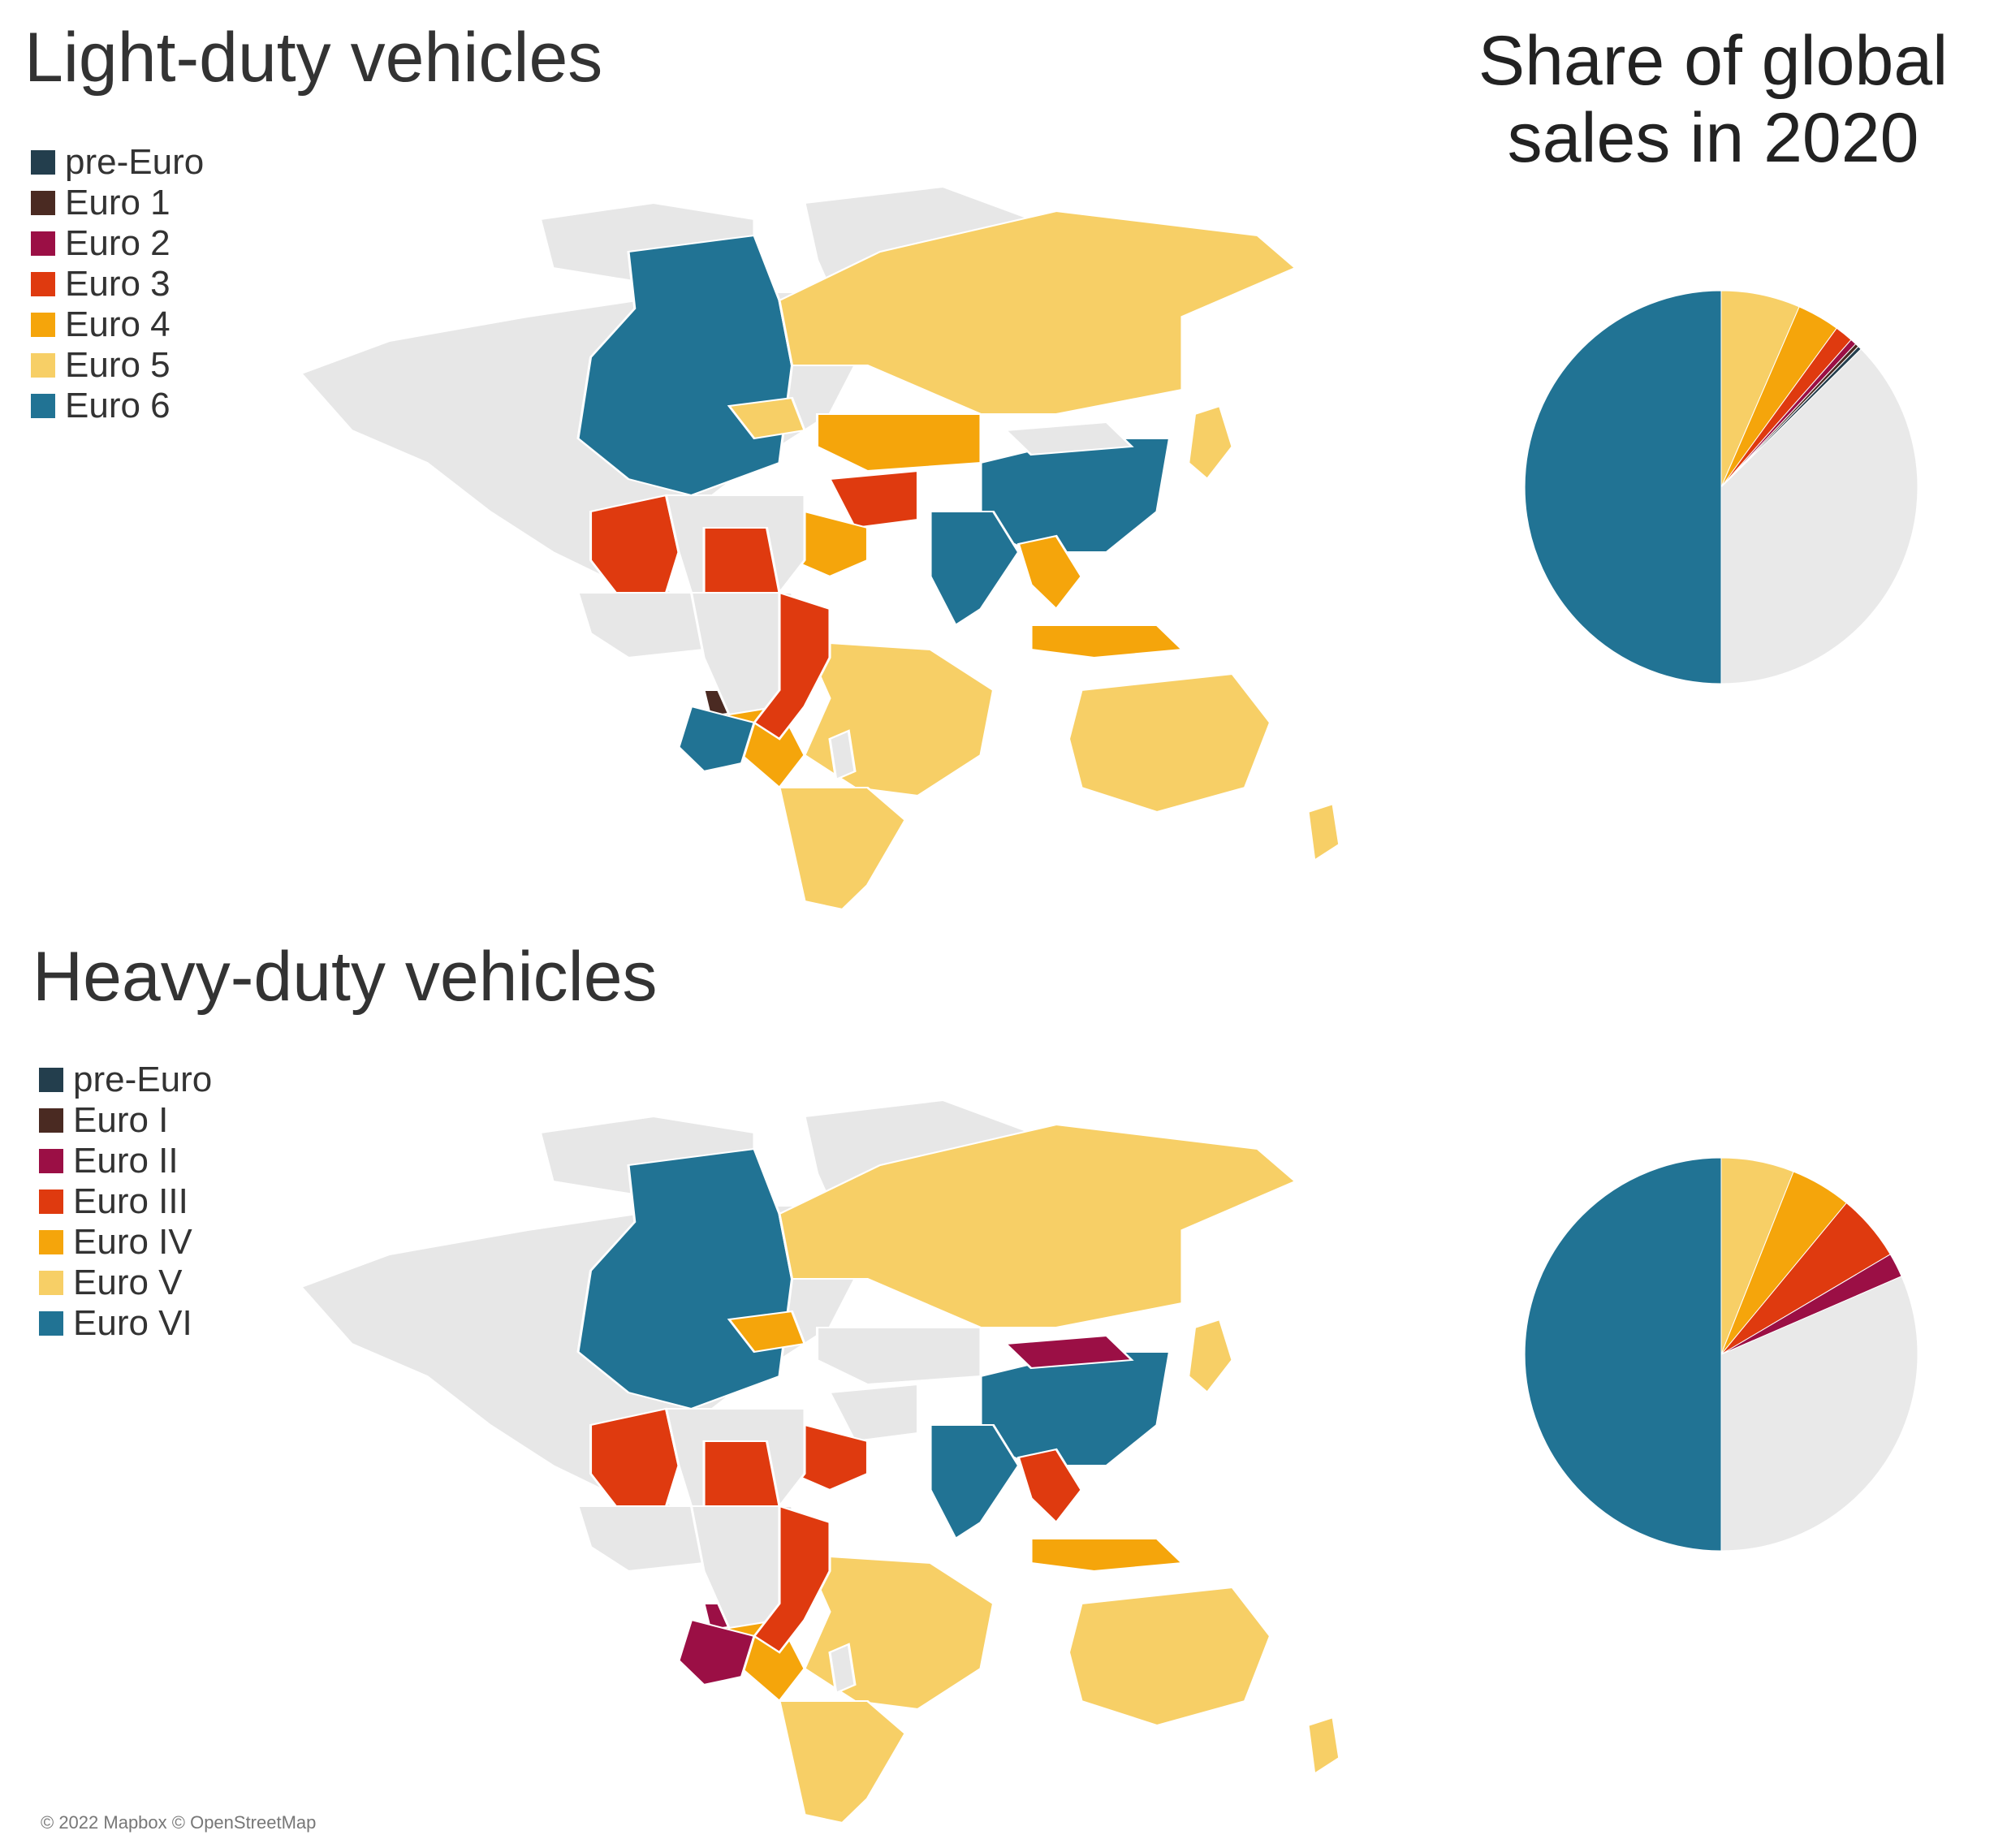  What do you see at coordinates (766, 1332) in the screenshot?
I see `hdv-region-ukraine` at bounding box center [766, 1332].